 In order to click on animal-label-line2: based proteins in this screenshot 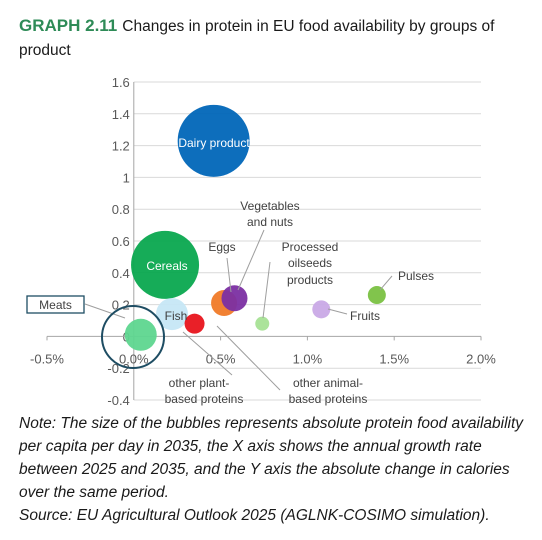, I will do `click(328, 399)`.